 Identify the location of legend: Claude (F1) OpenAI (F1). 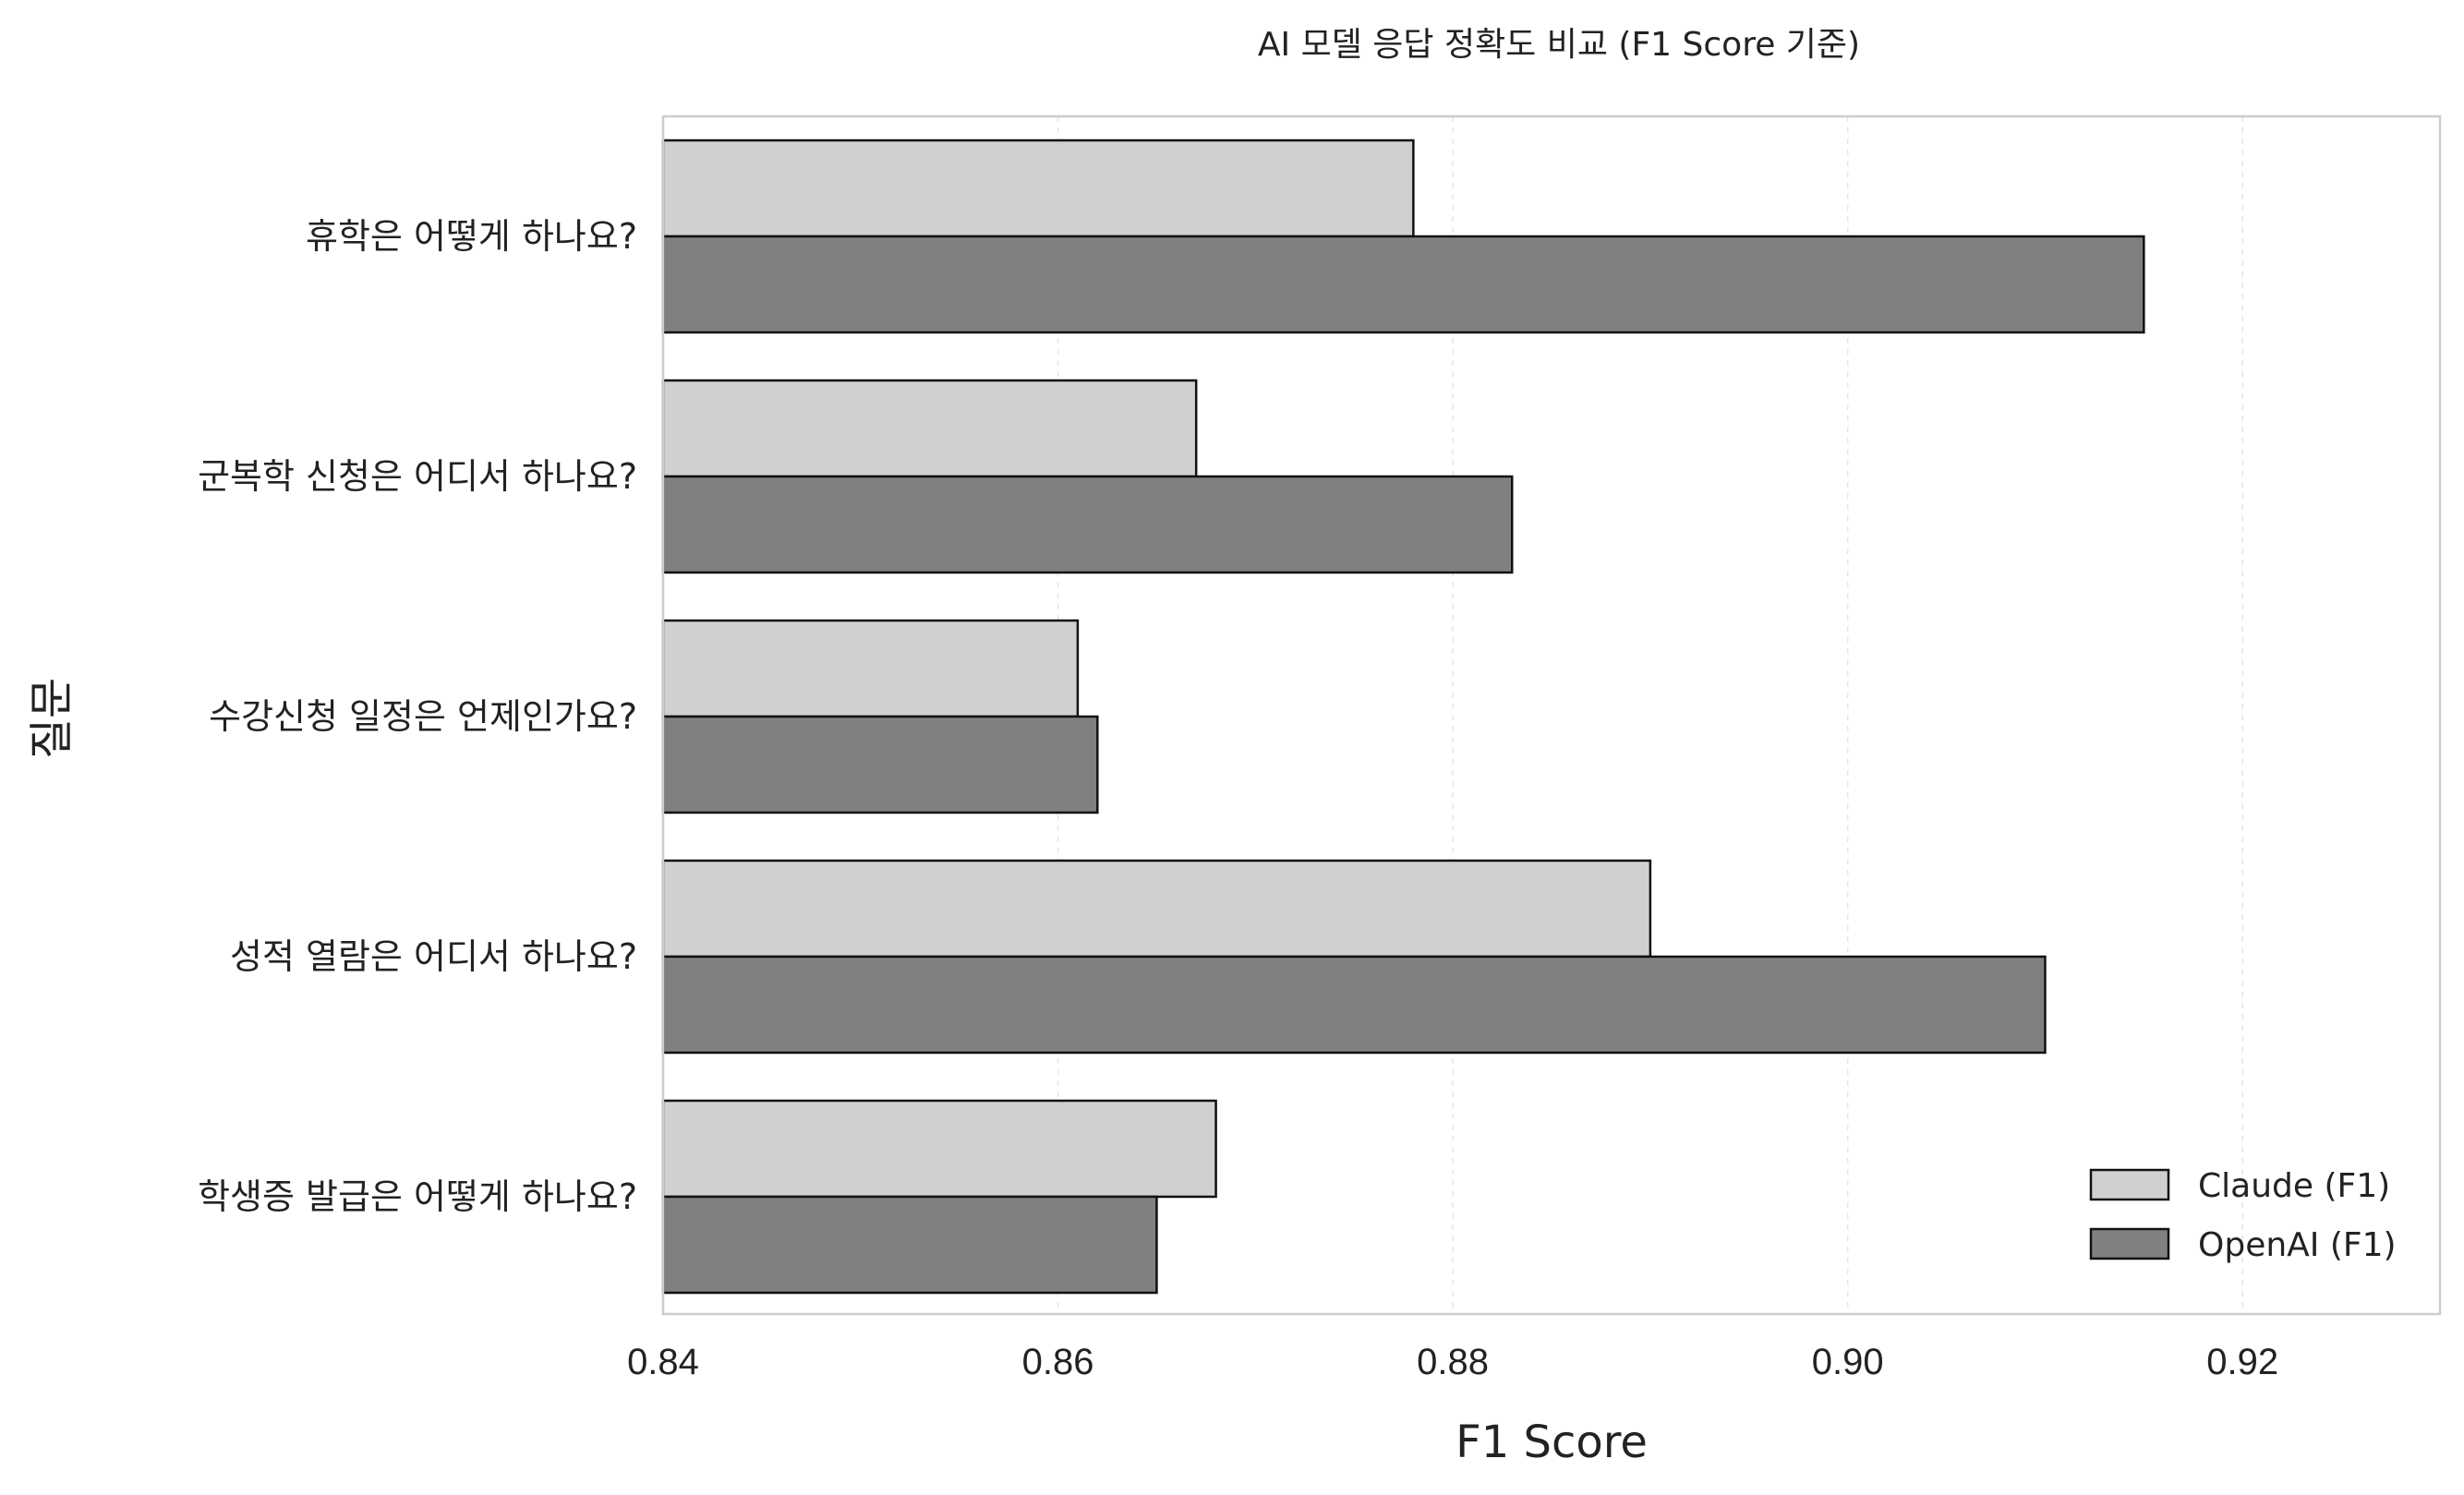
(2243, 1215).